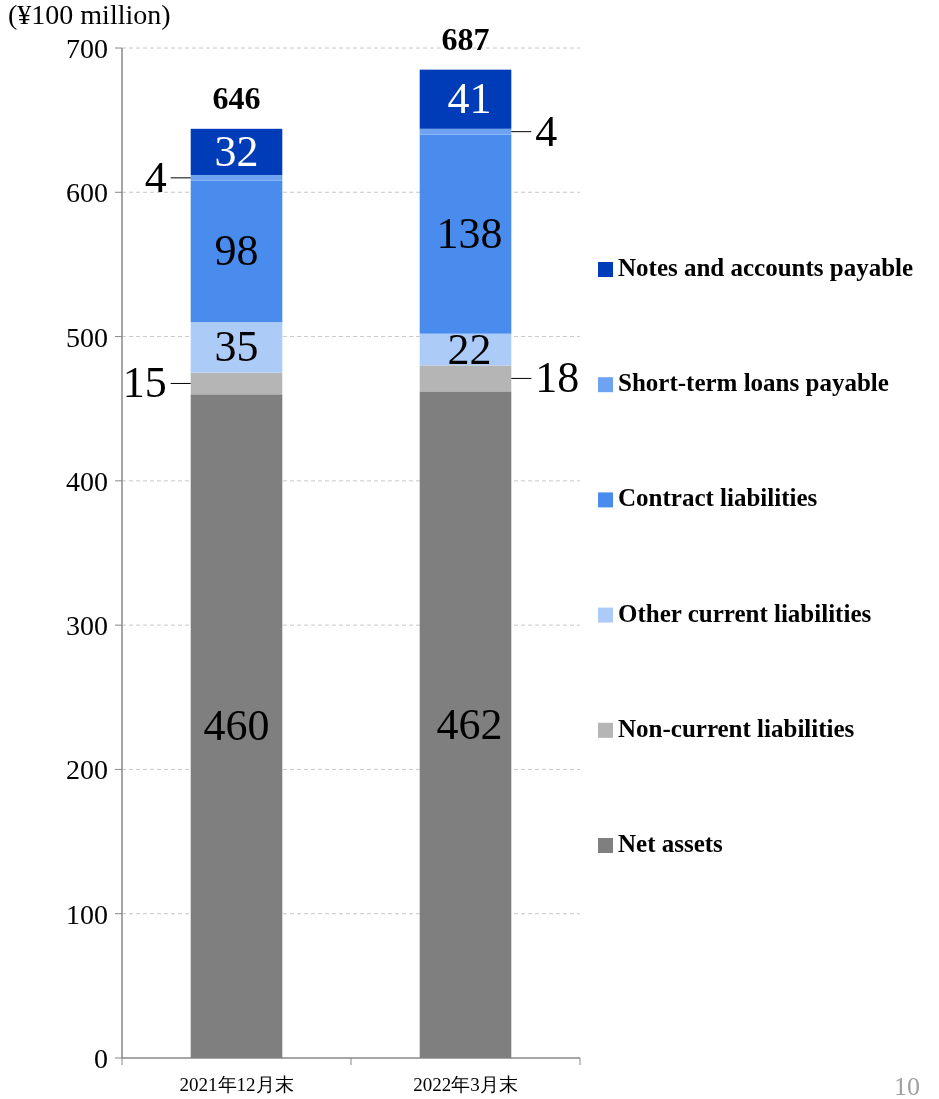 Image resolution: width=939 pixels, height=1099 pixels. Describe the element at coordinates (87, 914) in the screenshot. I see `y-tick-label: 100` at that location.